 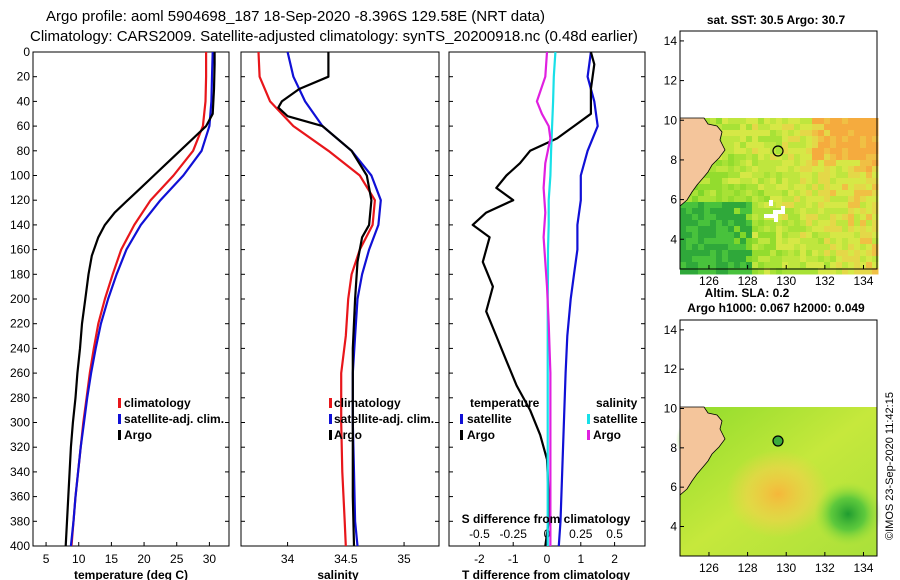 What do you see at coordinates (547, 559) in the screenshot?
I see `x-tick-label: 0` at bounding box center [547, 559].